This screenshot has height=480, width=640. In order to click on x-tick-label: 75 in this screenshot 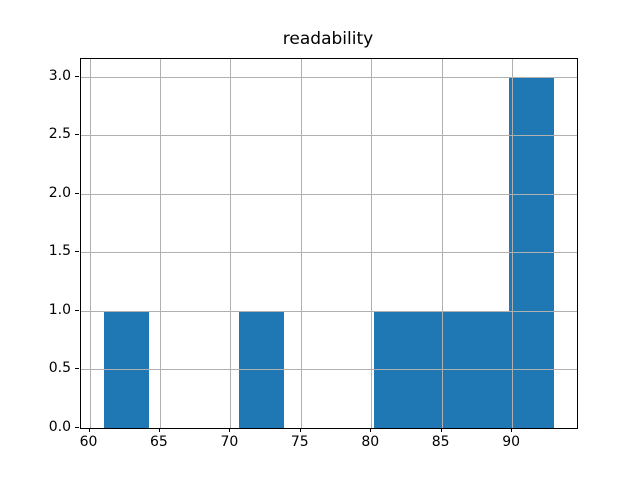, I will do `click(299, 442)`.